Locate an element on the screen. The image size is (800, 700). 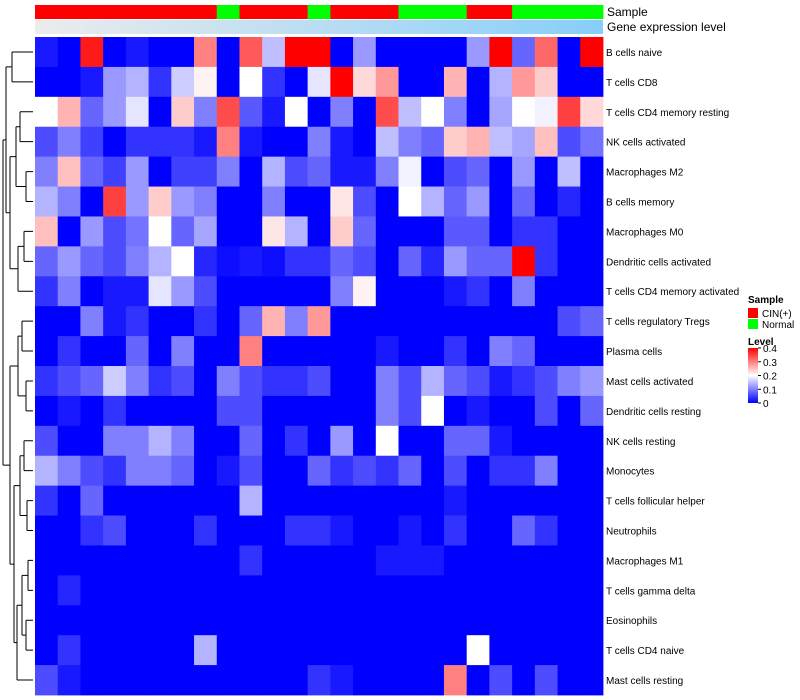
sample-legend-title: Sample is located at coordinates (766, 300).